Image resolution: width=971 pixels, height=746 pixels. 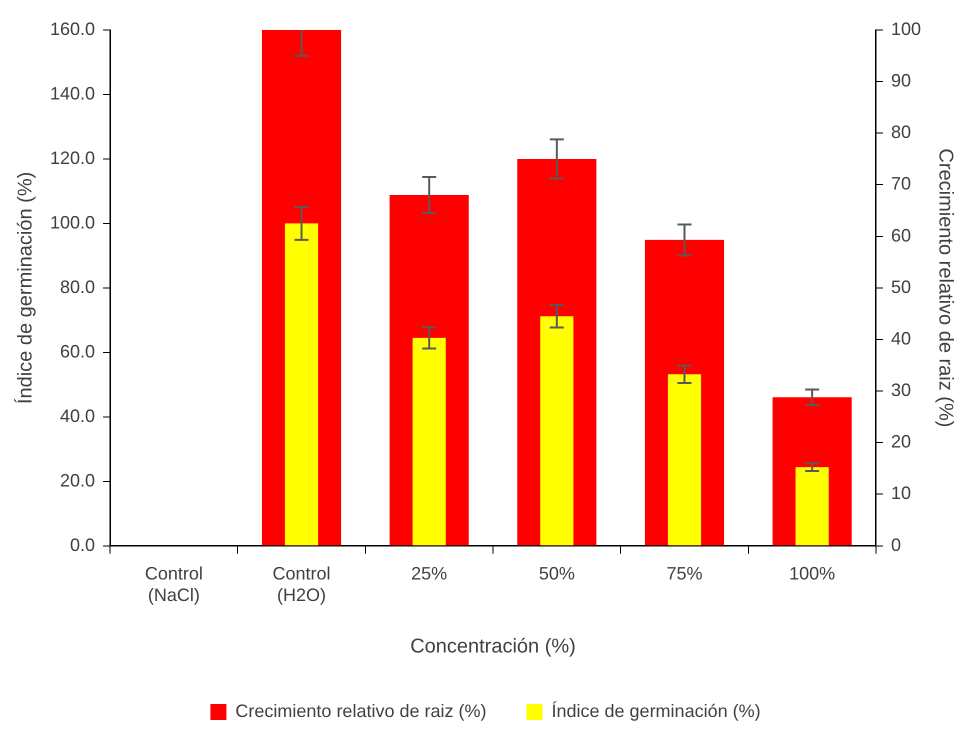 What do you see at coordinates (301, 585) in the screenshot?
I see `x-tick-label: Control (H2O)` at bounding box center [301, 585].